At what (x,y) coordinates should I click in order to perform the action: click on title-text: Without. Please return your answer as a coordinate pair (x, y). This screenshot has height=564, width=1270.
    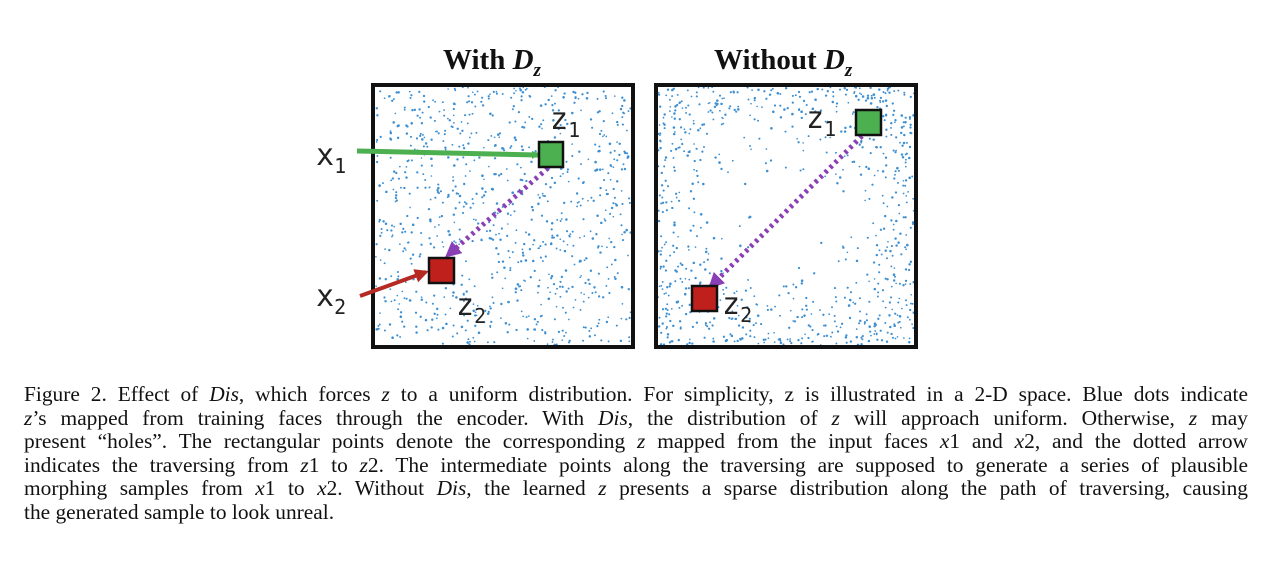
    Looking at the image, I should click on (769, 60).